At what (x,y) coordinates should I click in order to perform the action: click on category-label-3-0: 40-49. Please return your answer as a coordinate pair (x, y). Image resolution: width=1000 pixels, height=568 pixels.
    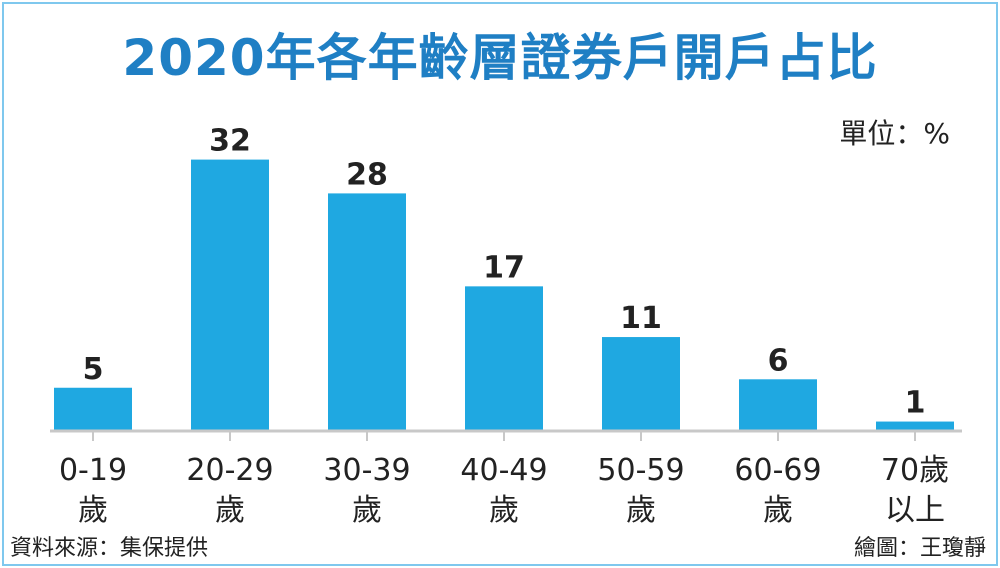
    Looking at the image, I should click on (503, 470).